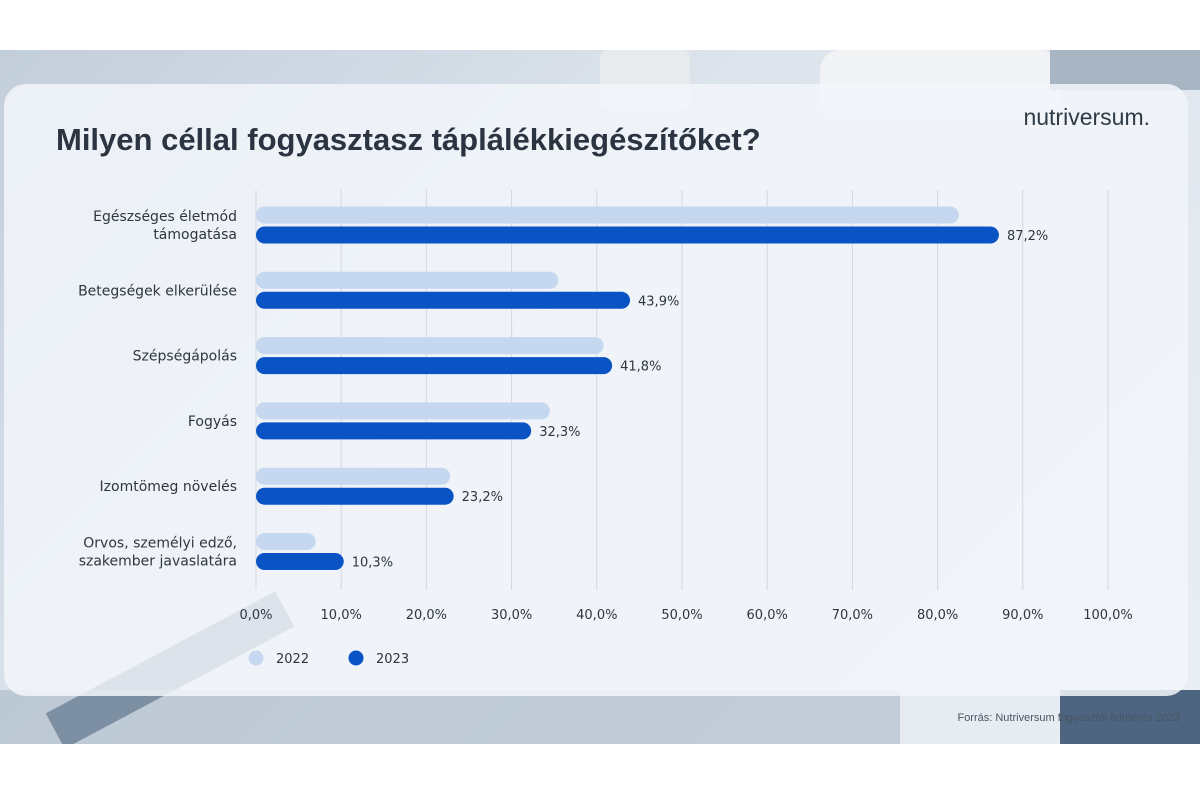 This screenshot has height=795, width=1200. What do you see at coordinates (255, 615) in the screenshot?
I see `x-tick-label: 0,0%` at bounding box center [255, 615].